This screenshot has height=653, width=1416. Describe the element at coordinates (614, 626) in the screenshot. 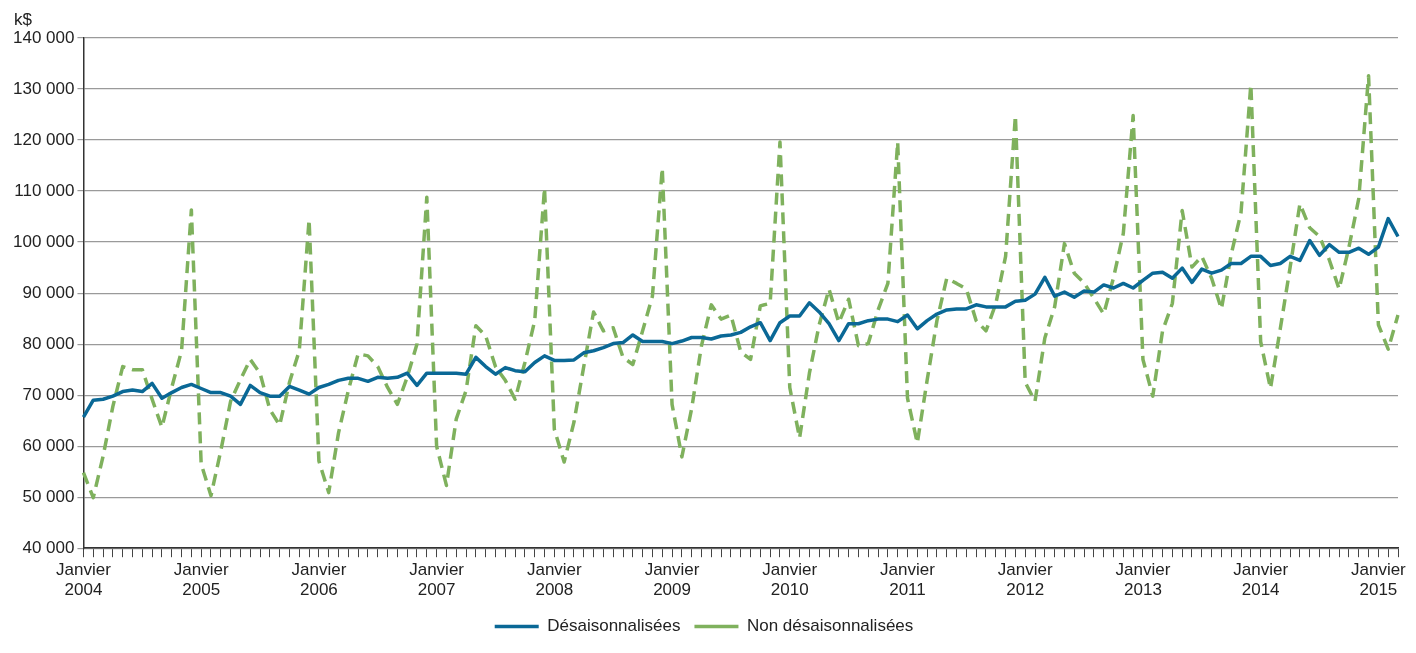

I see `legend-label: Désaisonnalisées` at that location.